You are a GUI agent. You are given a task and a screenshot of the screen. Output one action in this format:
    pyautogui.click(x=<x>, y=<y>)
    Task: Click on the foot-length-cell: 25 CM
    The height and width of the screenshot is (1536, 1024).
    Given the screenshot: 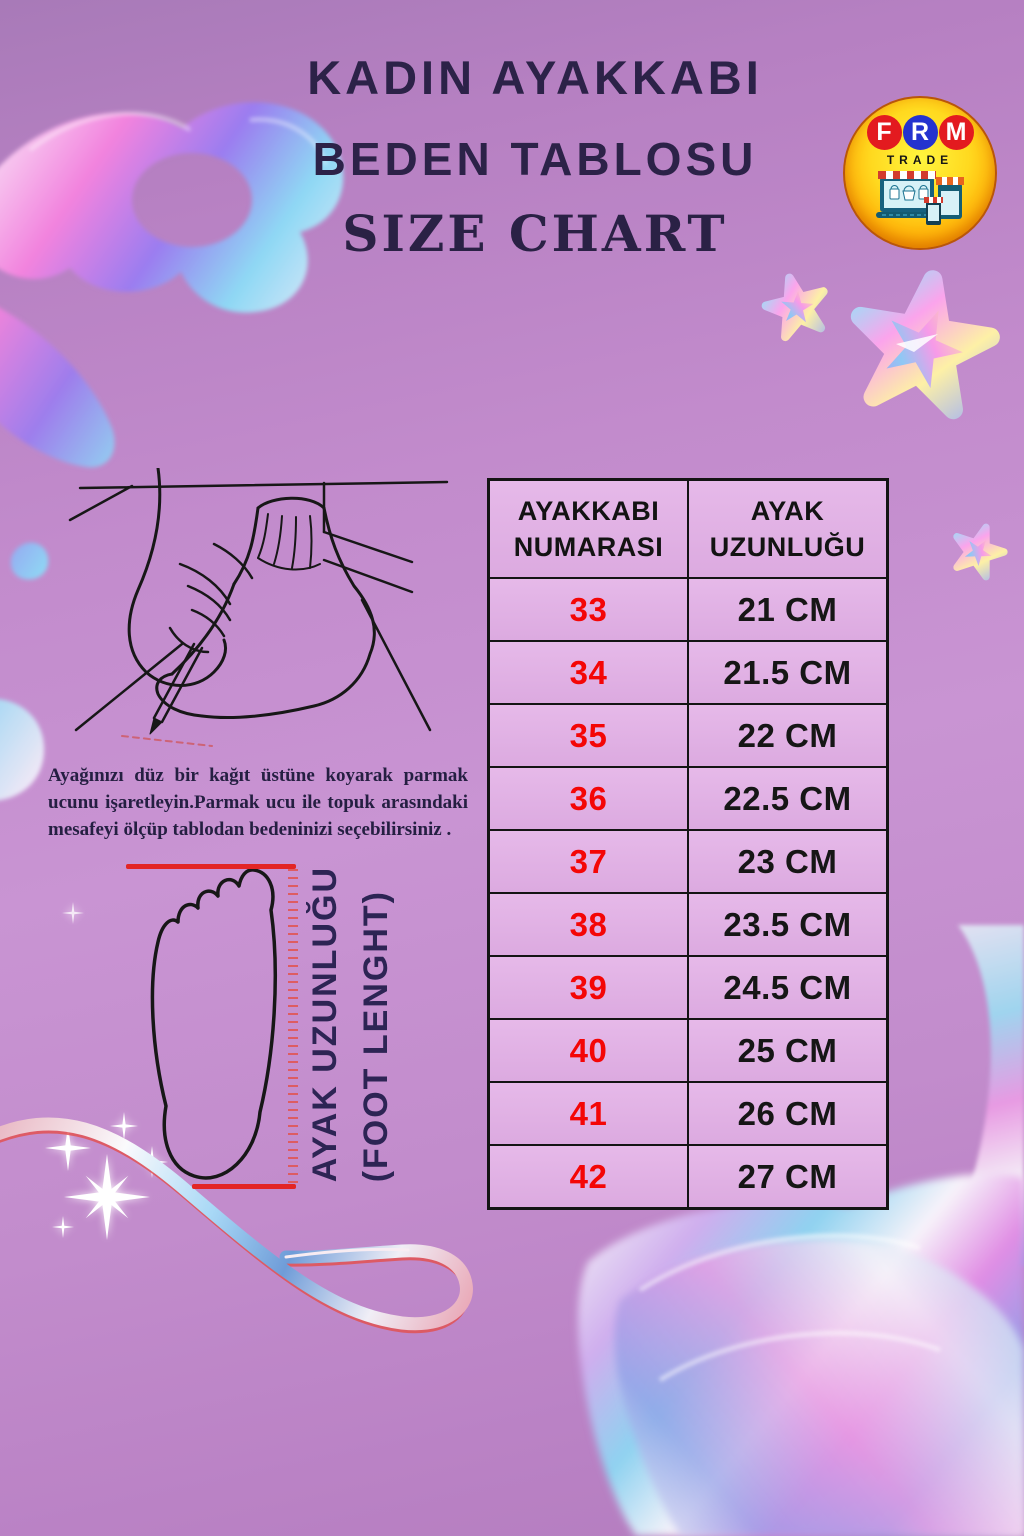 What is the action you would take?
    pyautogui.click(x=787, y=1050)
    